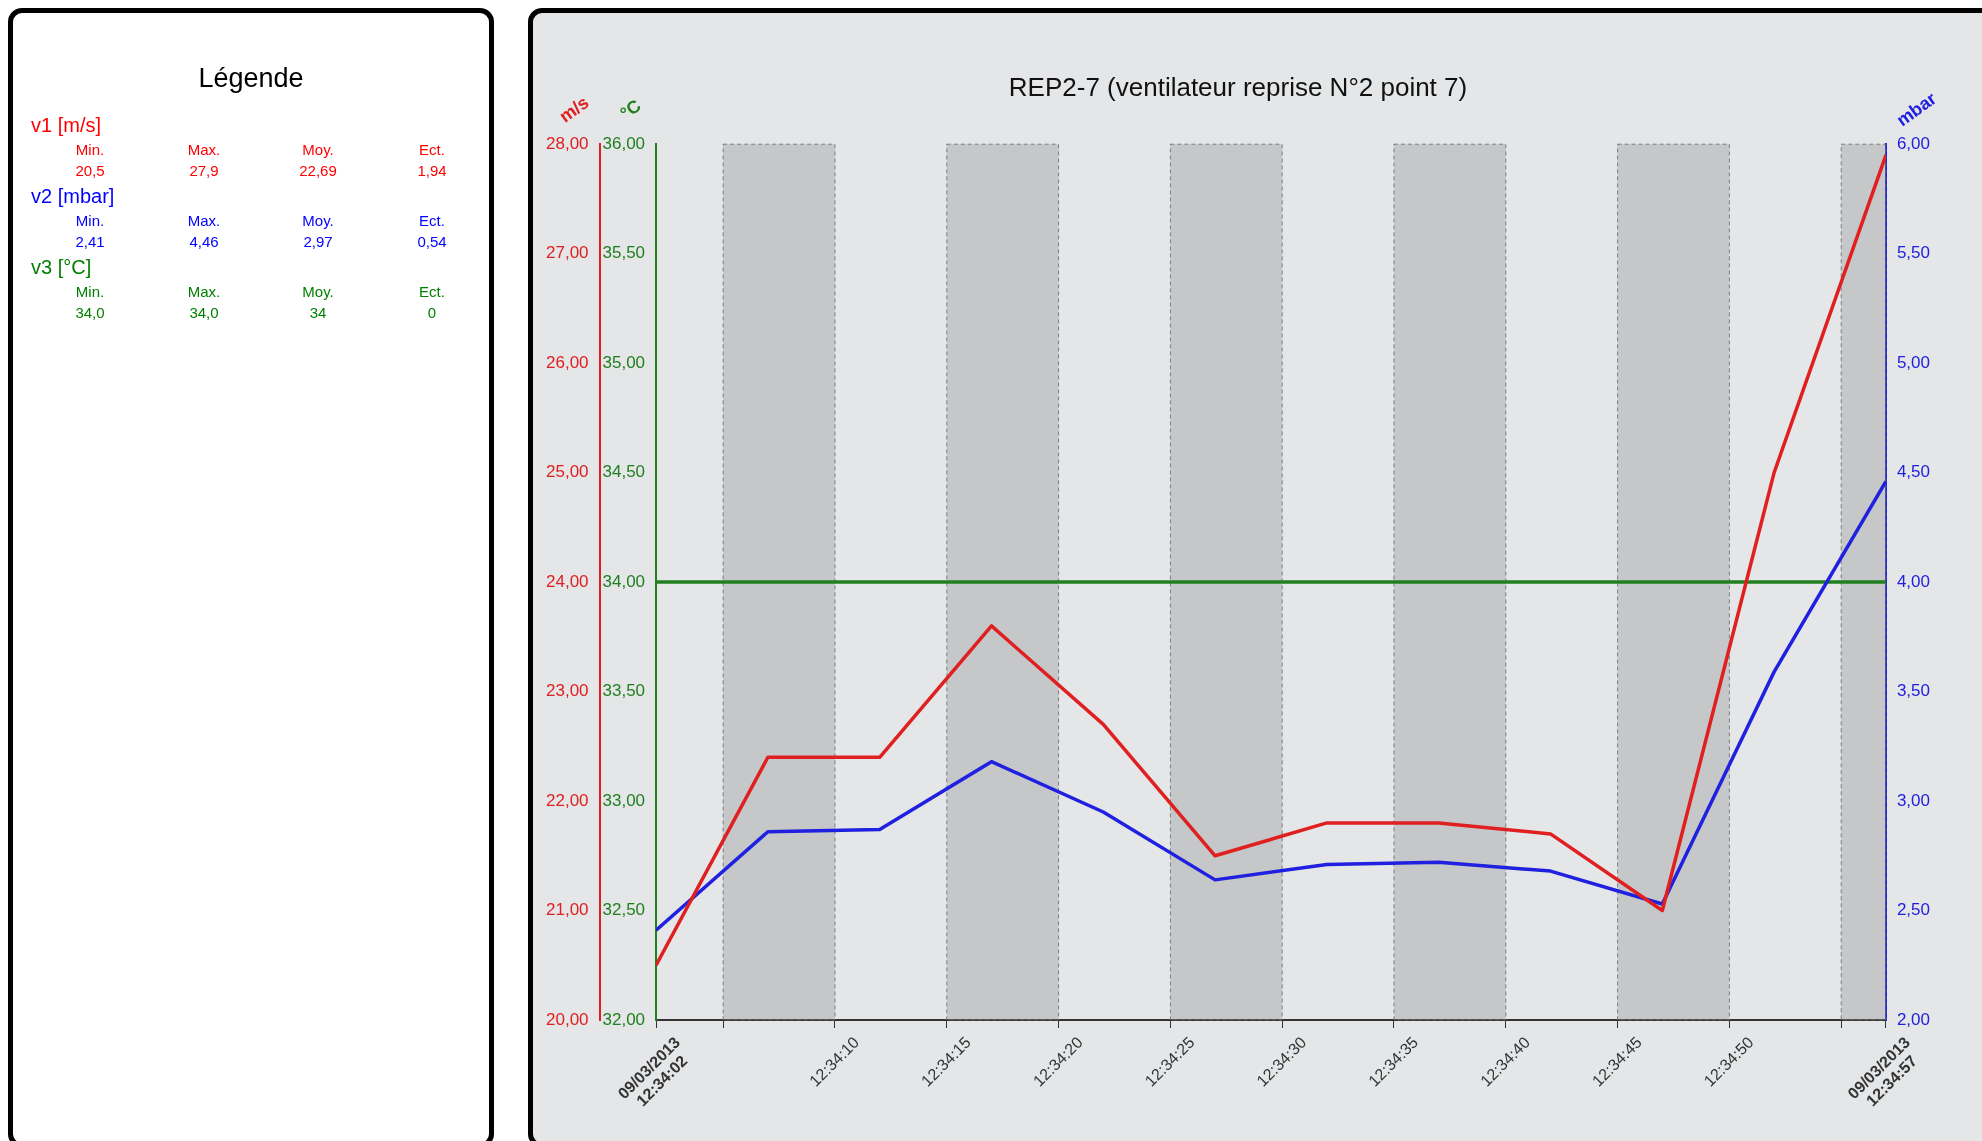 The width and height of the screenshot is (1982, 1141). What do you see at coordinates (90, 241) in the screenshot?
I see `data-label: 2,41` at bounding box center [90, 241].